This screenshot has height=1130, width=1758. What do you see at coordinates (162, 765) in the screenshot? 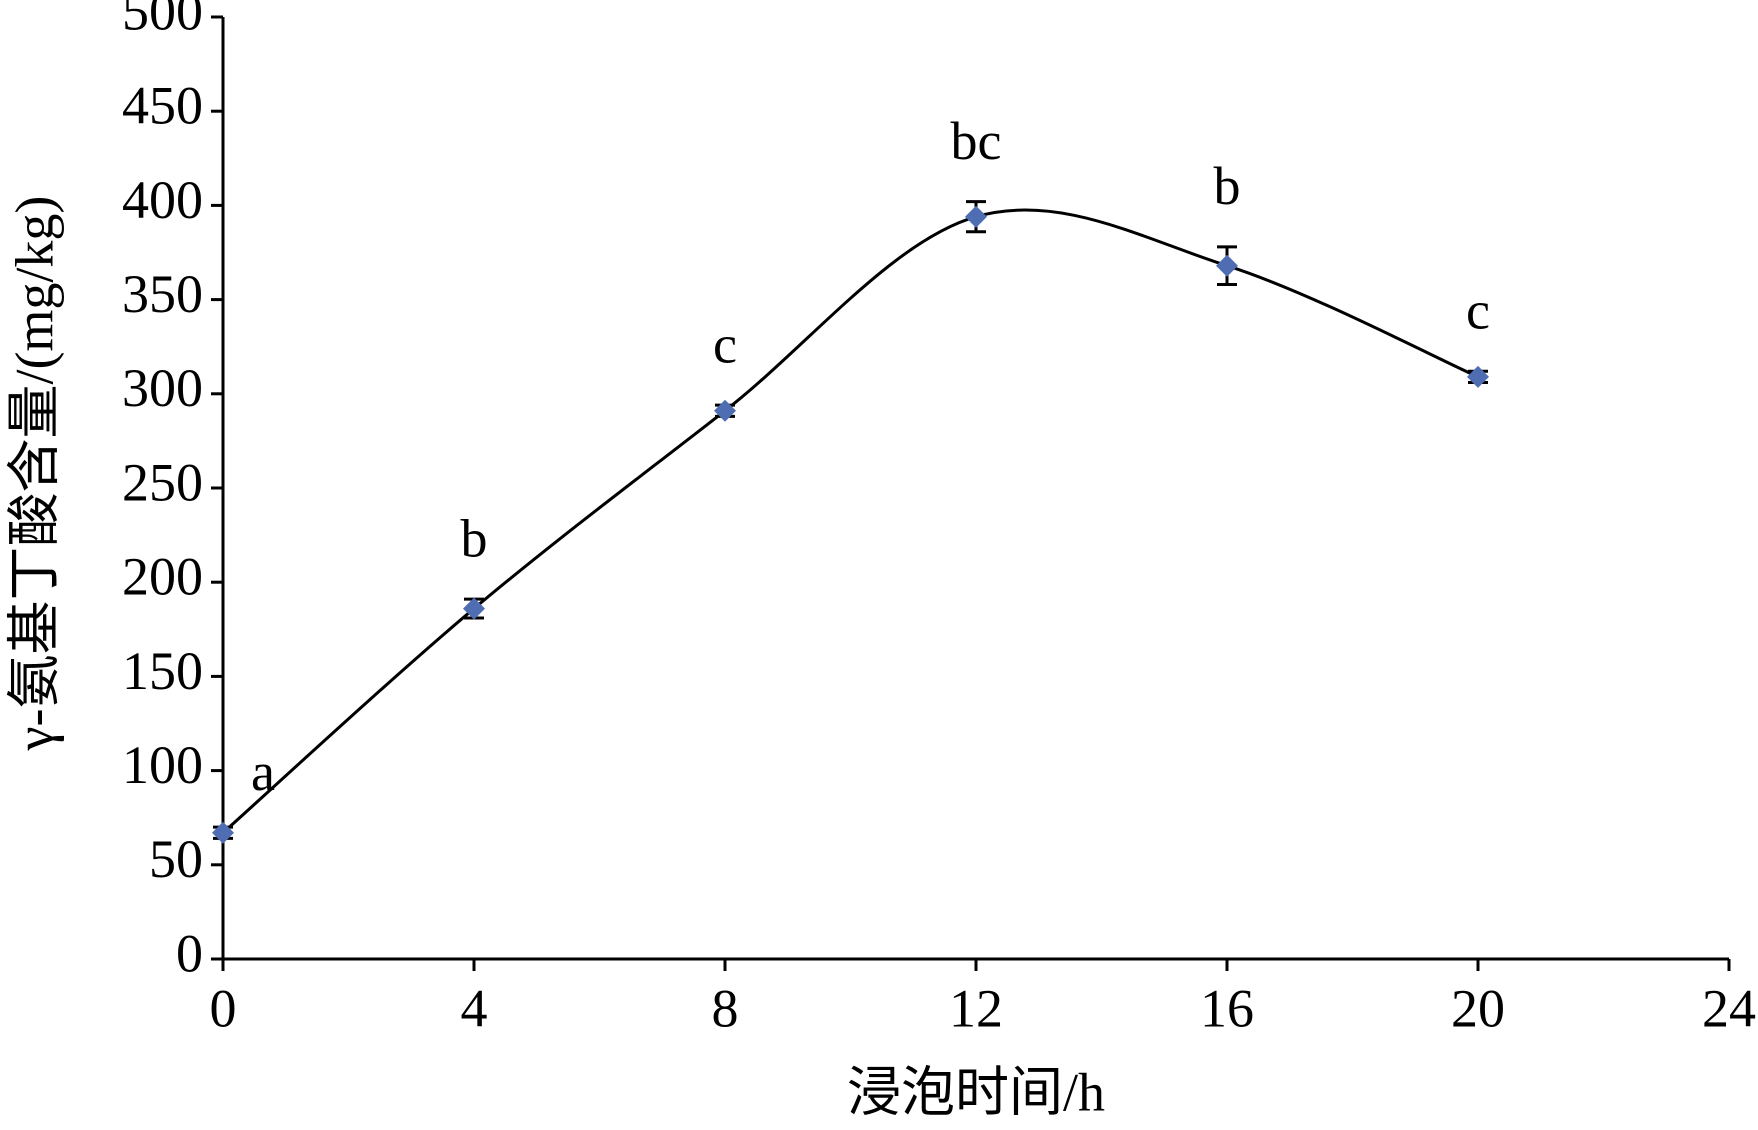
I see `y-tick-label: 100` at bounding box center [162, 765].